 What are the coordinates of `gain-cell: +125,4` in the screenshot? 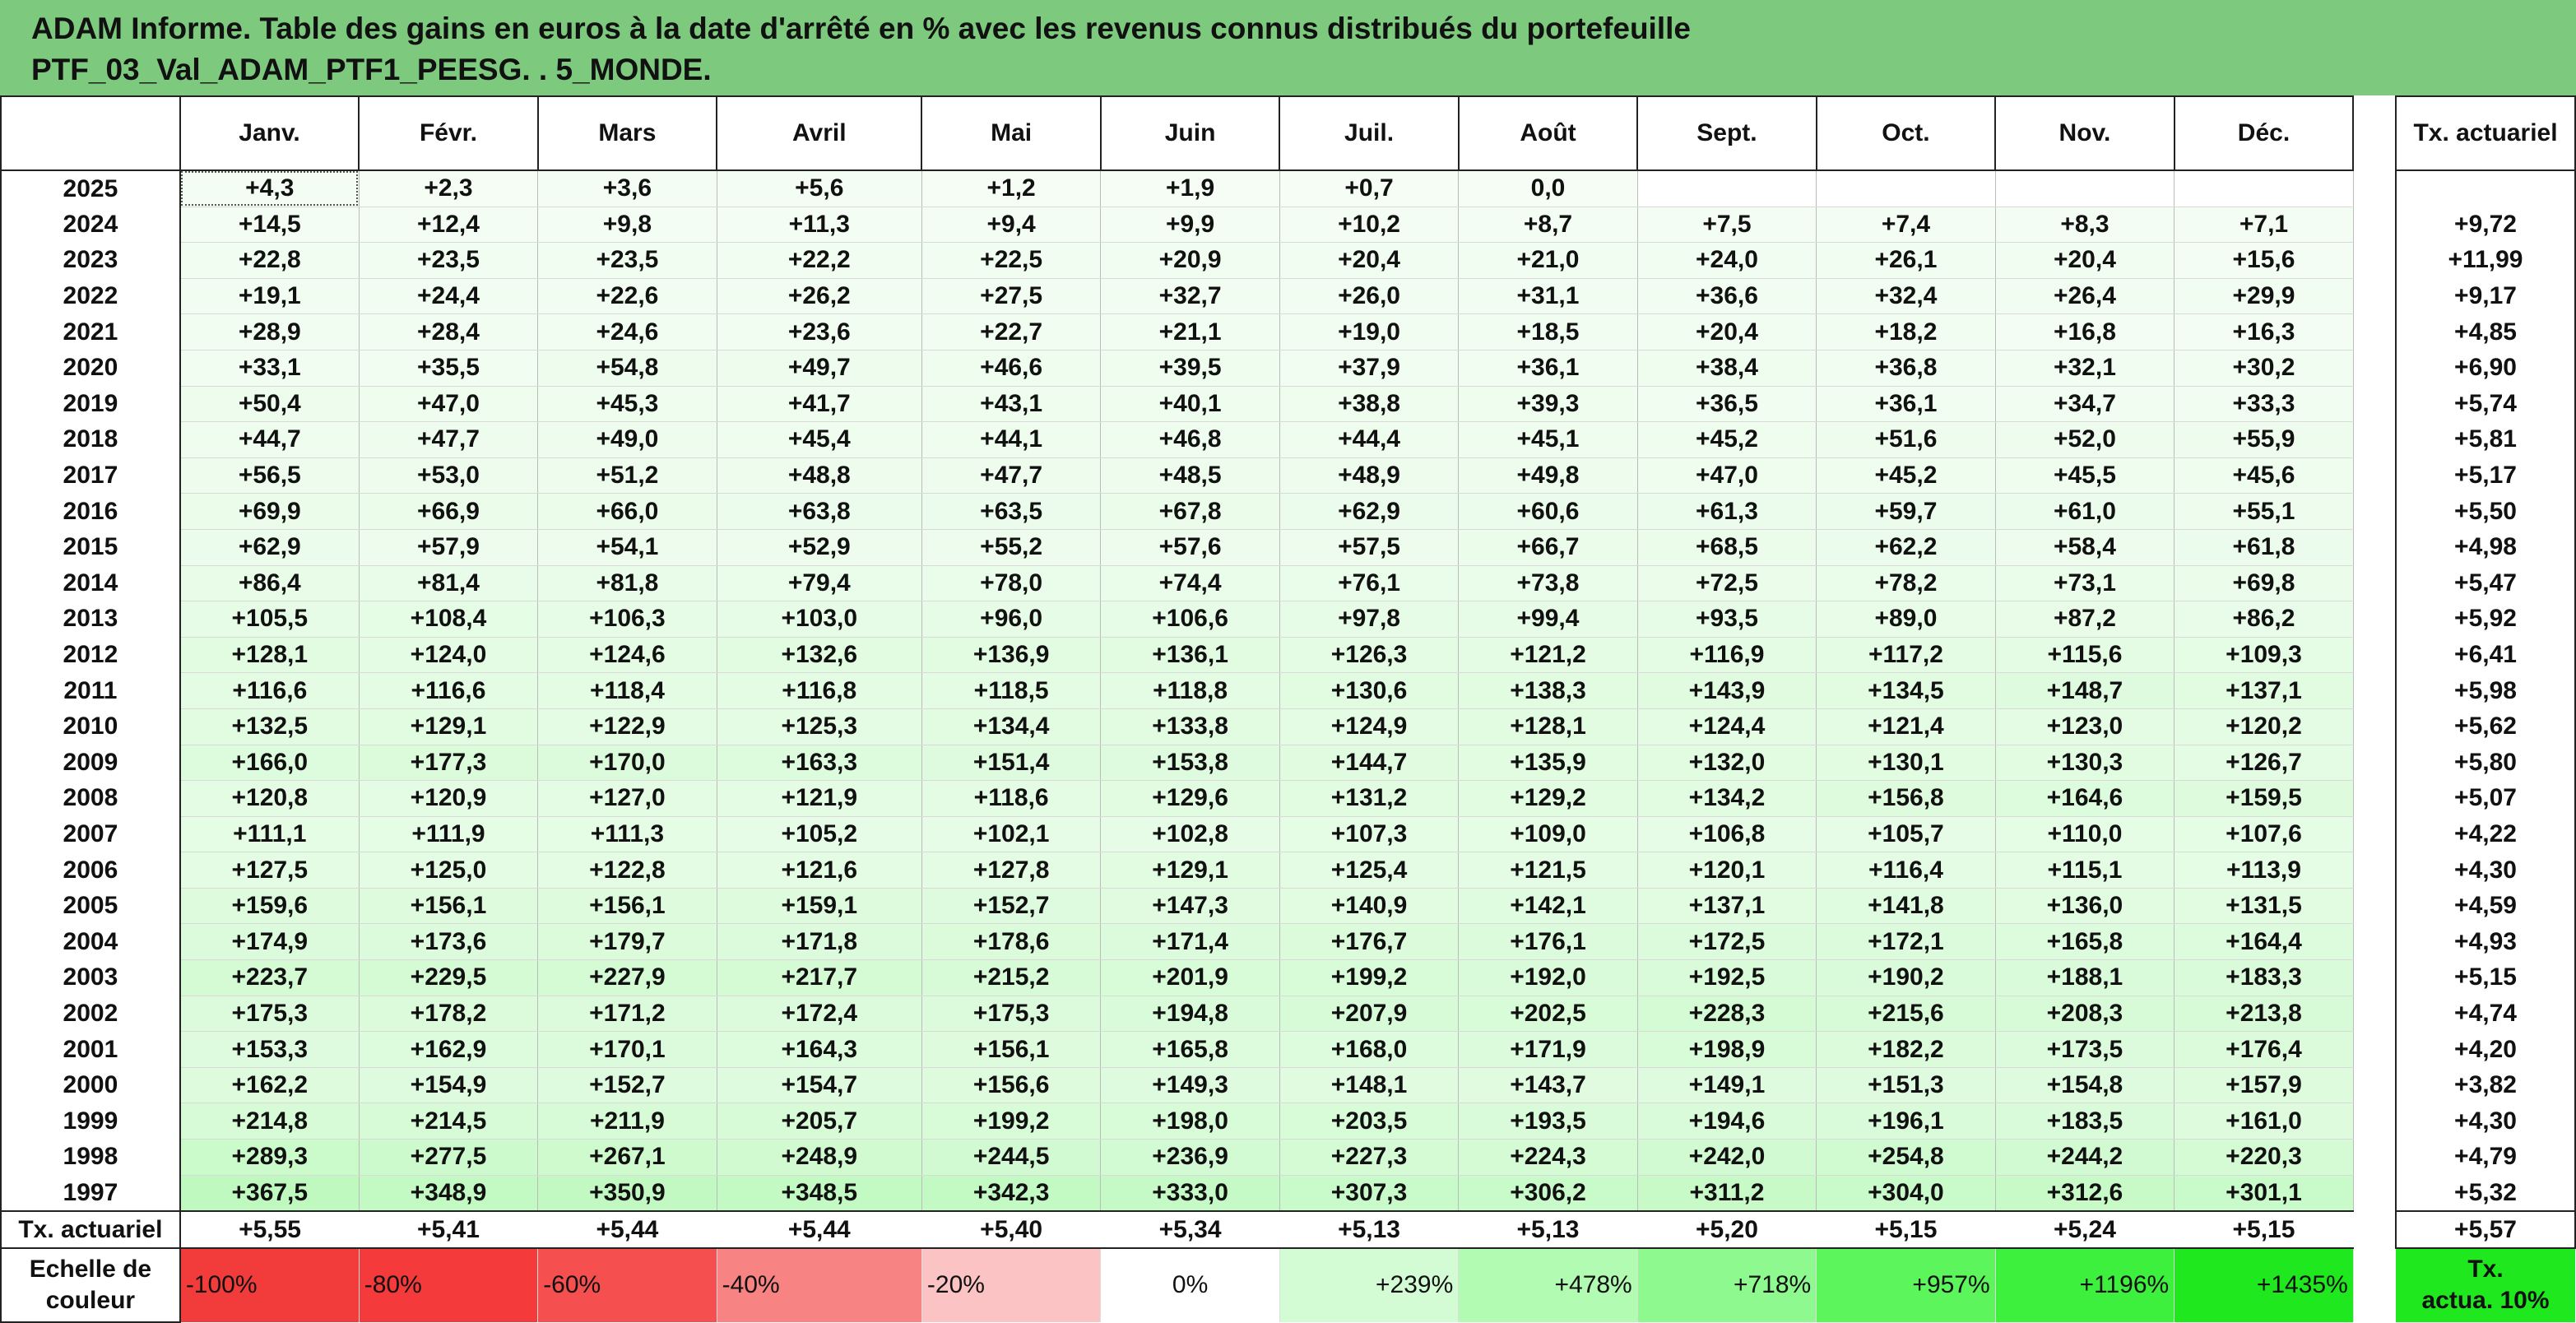 It's located at (1369, 870).